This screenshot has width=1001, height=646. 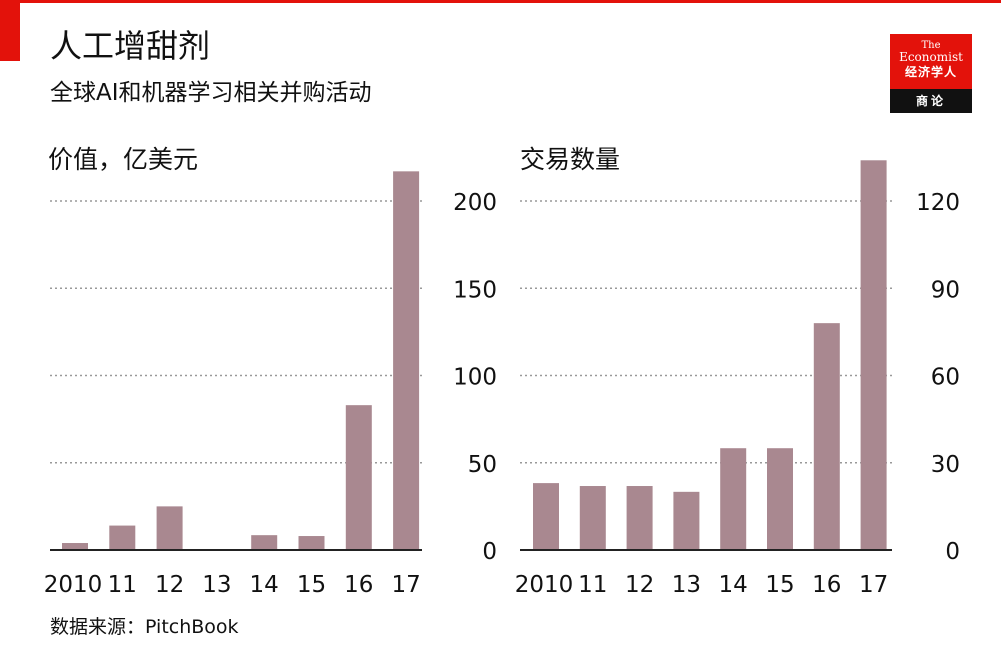 What do you see at coordinates (931, 101) in the screenshot?
I see `logo-section: 商论` at bounding box center [931, 101].